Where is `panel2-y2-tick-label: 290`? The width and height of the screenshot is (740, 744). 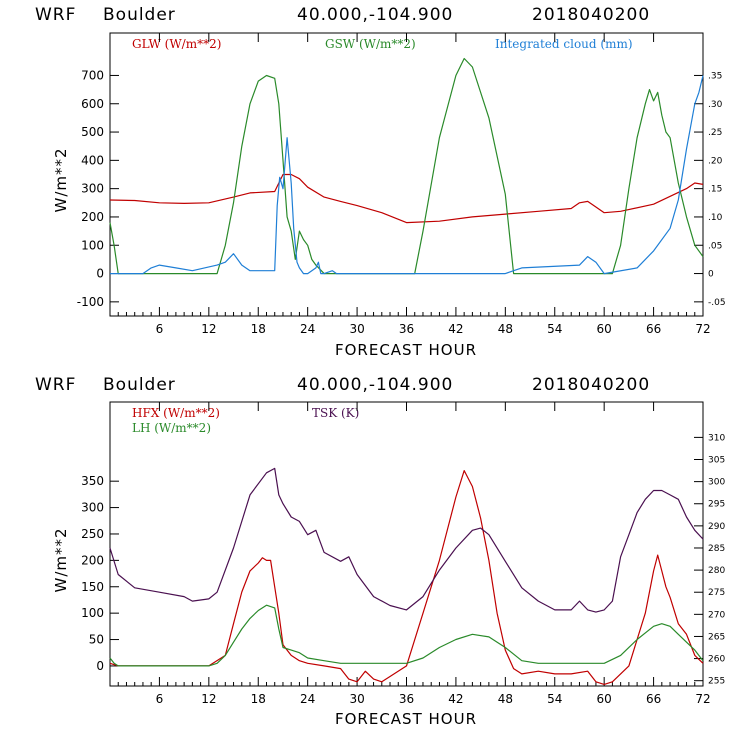 panel2-y2-tick-label: 290 is located at coordinates (716, 527).